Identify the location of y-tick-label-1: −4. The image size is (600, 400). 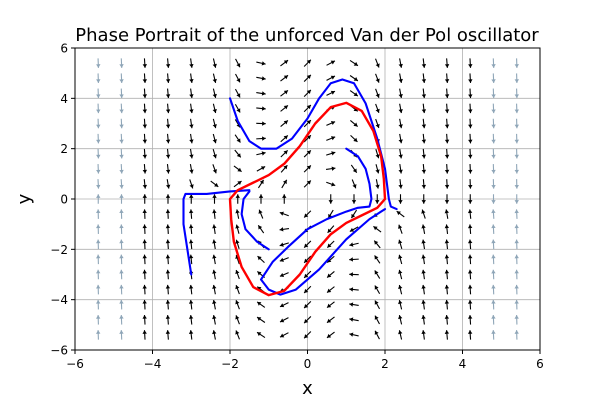
(59, 300).